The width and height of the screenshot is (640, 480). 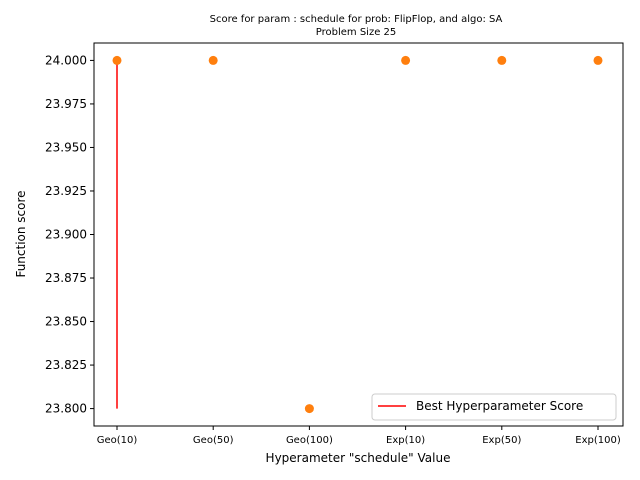 What do you see at coordinates (405, 440) in the screenshot?
I see `x-tick-label: Exp(10)` at bounding box center [405, 440].